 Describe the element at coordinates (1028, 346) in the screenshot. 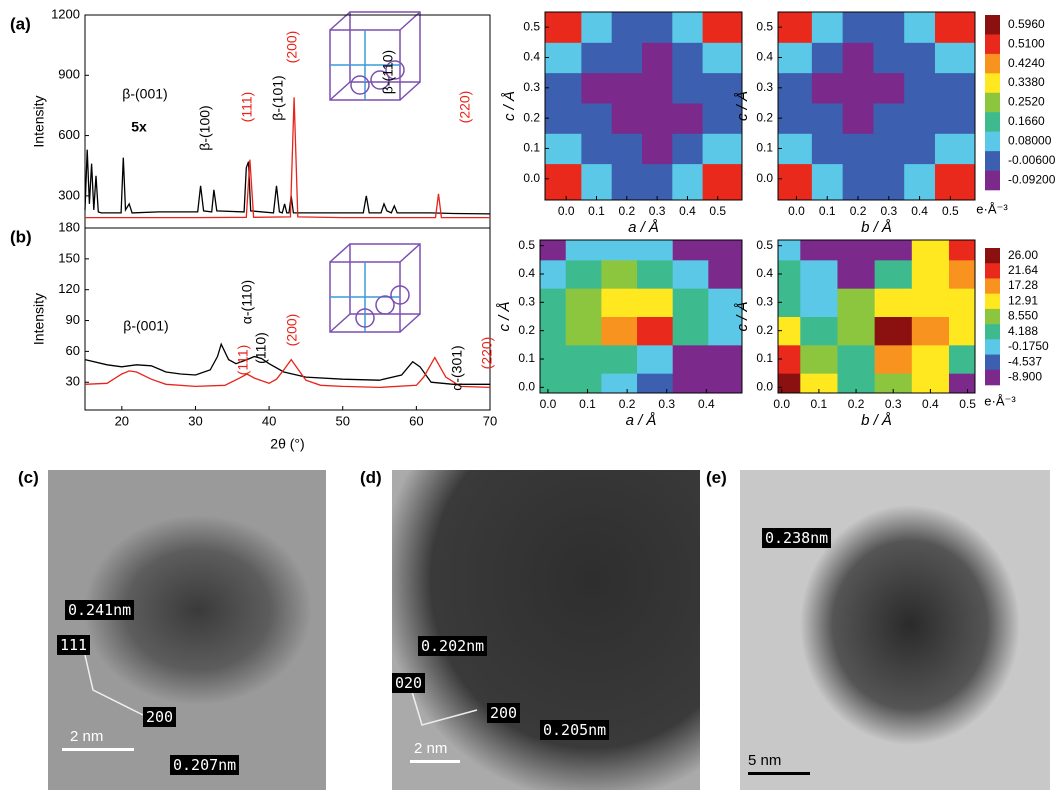

I see `colorbar-label: -0.1750` at that location.